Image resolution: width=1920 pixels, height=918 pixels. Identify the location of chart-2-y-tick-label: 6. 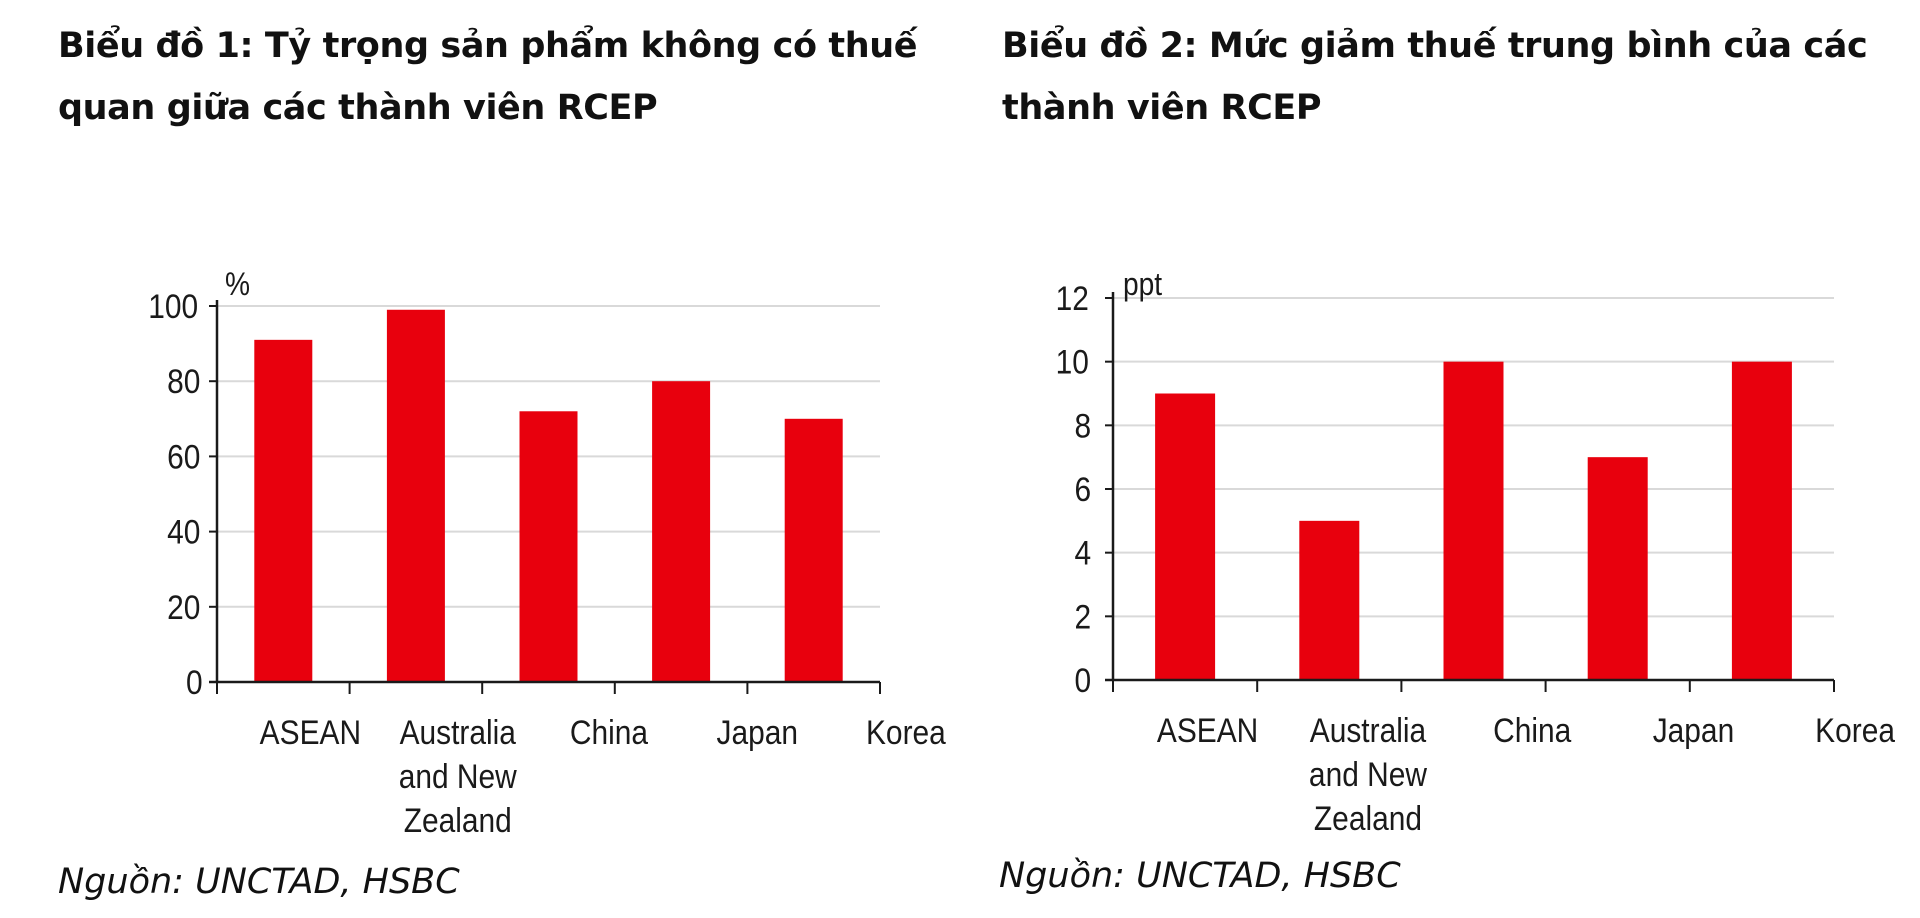
(1083, 489).